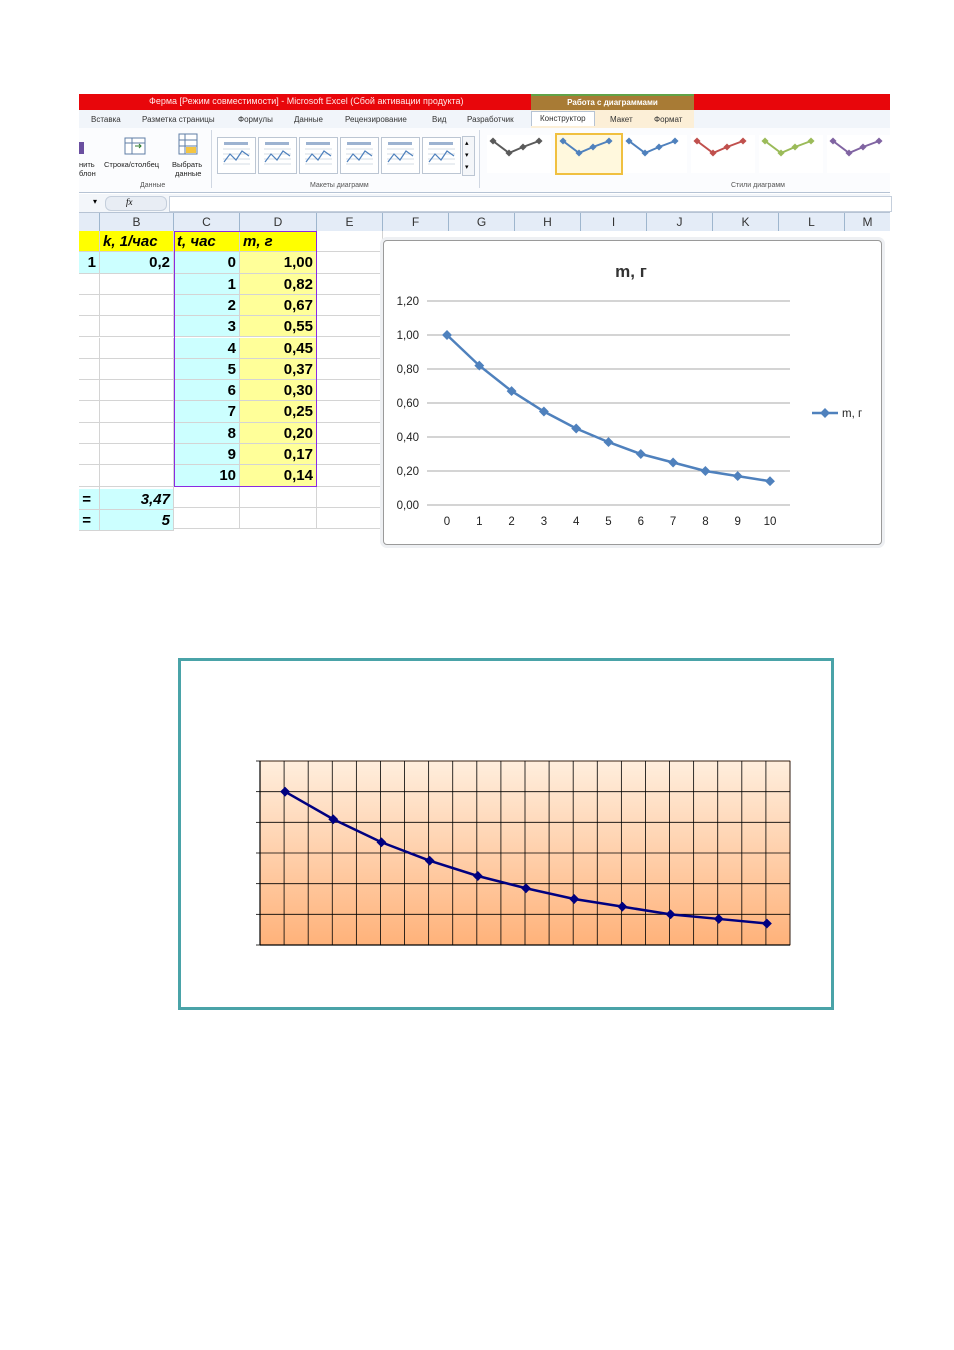 The height and width of the screenshot is (1350, 954). I want to click on cell-m-value: 0,30, so click(278, 391).